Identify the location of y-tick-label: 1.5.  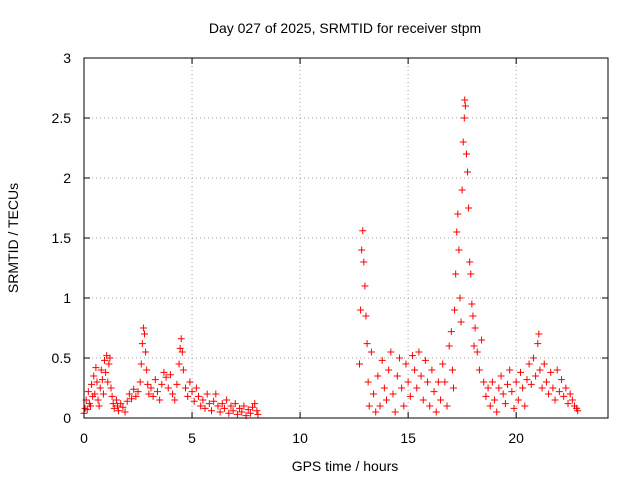
(62, 238).